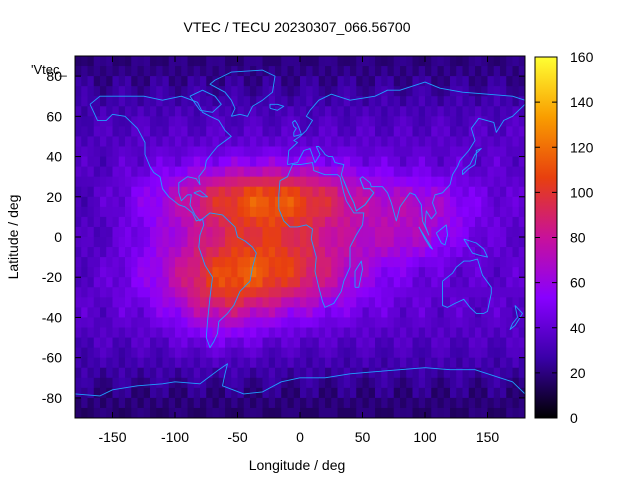  Describe the element at coordinates (52, 277) in the screenshot. I see `y-tick-label: -20` at that location.